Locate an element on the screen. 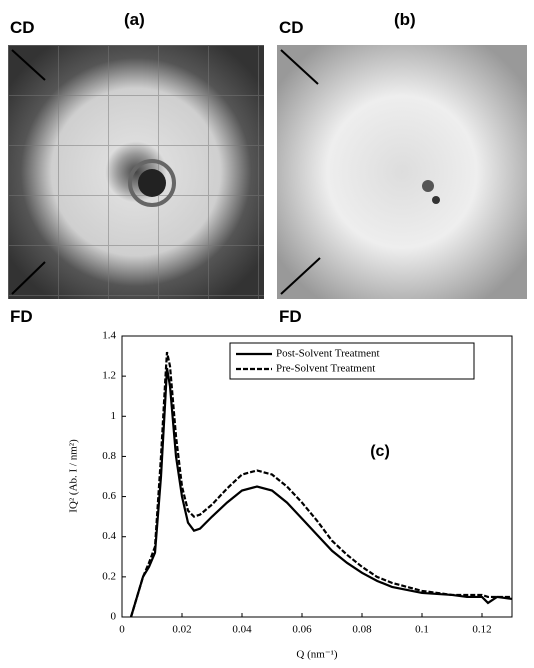  x-tick-label: 0 is located at coordinates (122, 630).